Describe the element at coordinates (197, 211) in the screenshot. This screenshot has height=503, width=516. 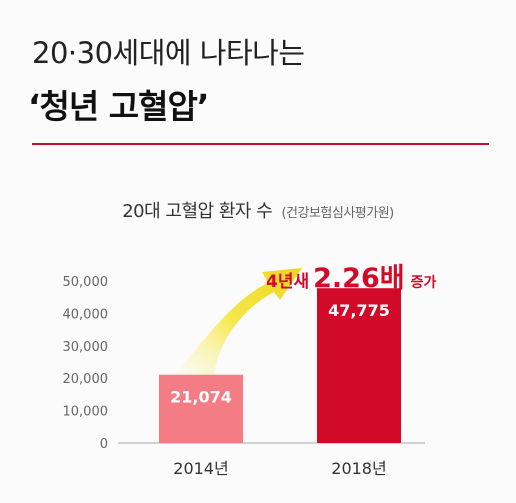
I see `chart-title: 20대 고혈압 환자 수` at that location.